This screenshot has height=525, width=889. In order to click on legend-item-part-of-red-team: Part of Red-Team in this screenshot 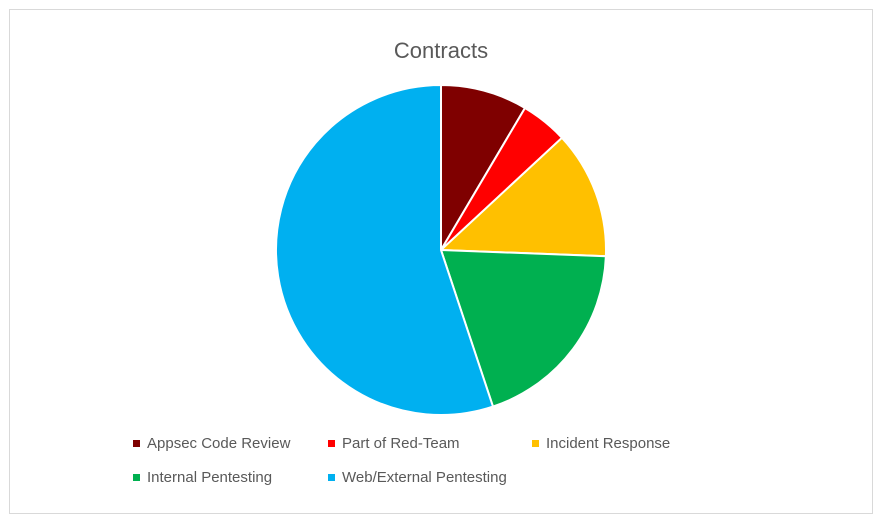, I will do `click(430, 443)`.